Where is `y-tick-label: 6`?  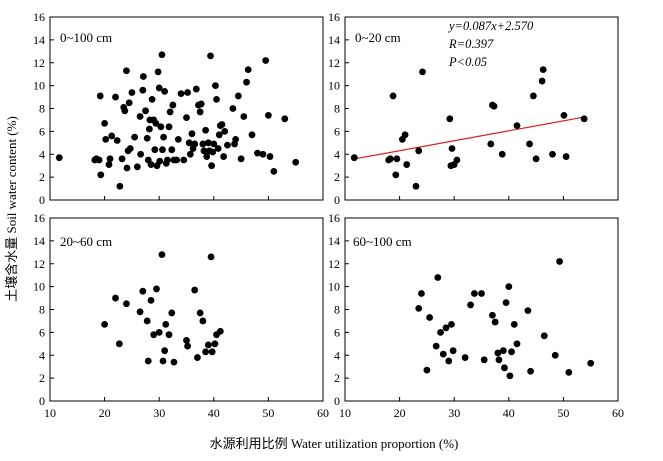
y-tick-label: 6 is located at coordinates (337, 332).